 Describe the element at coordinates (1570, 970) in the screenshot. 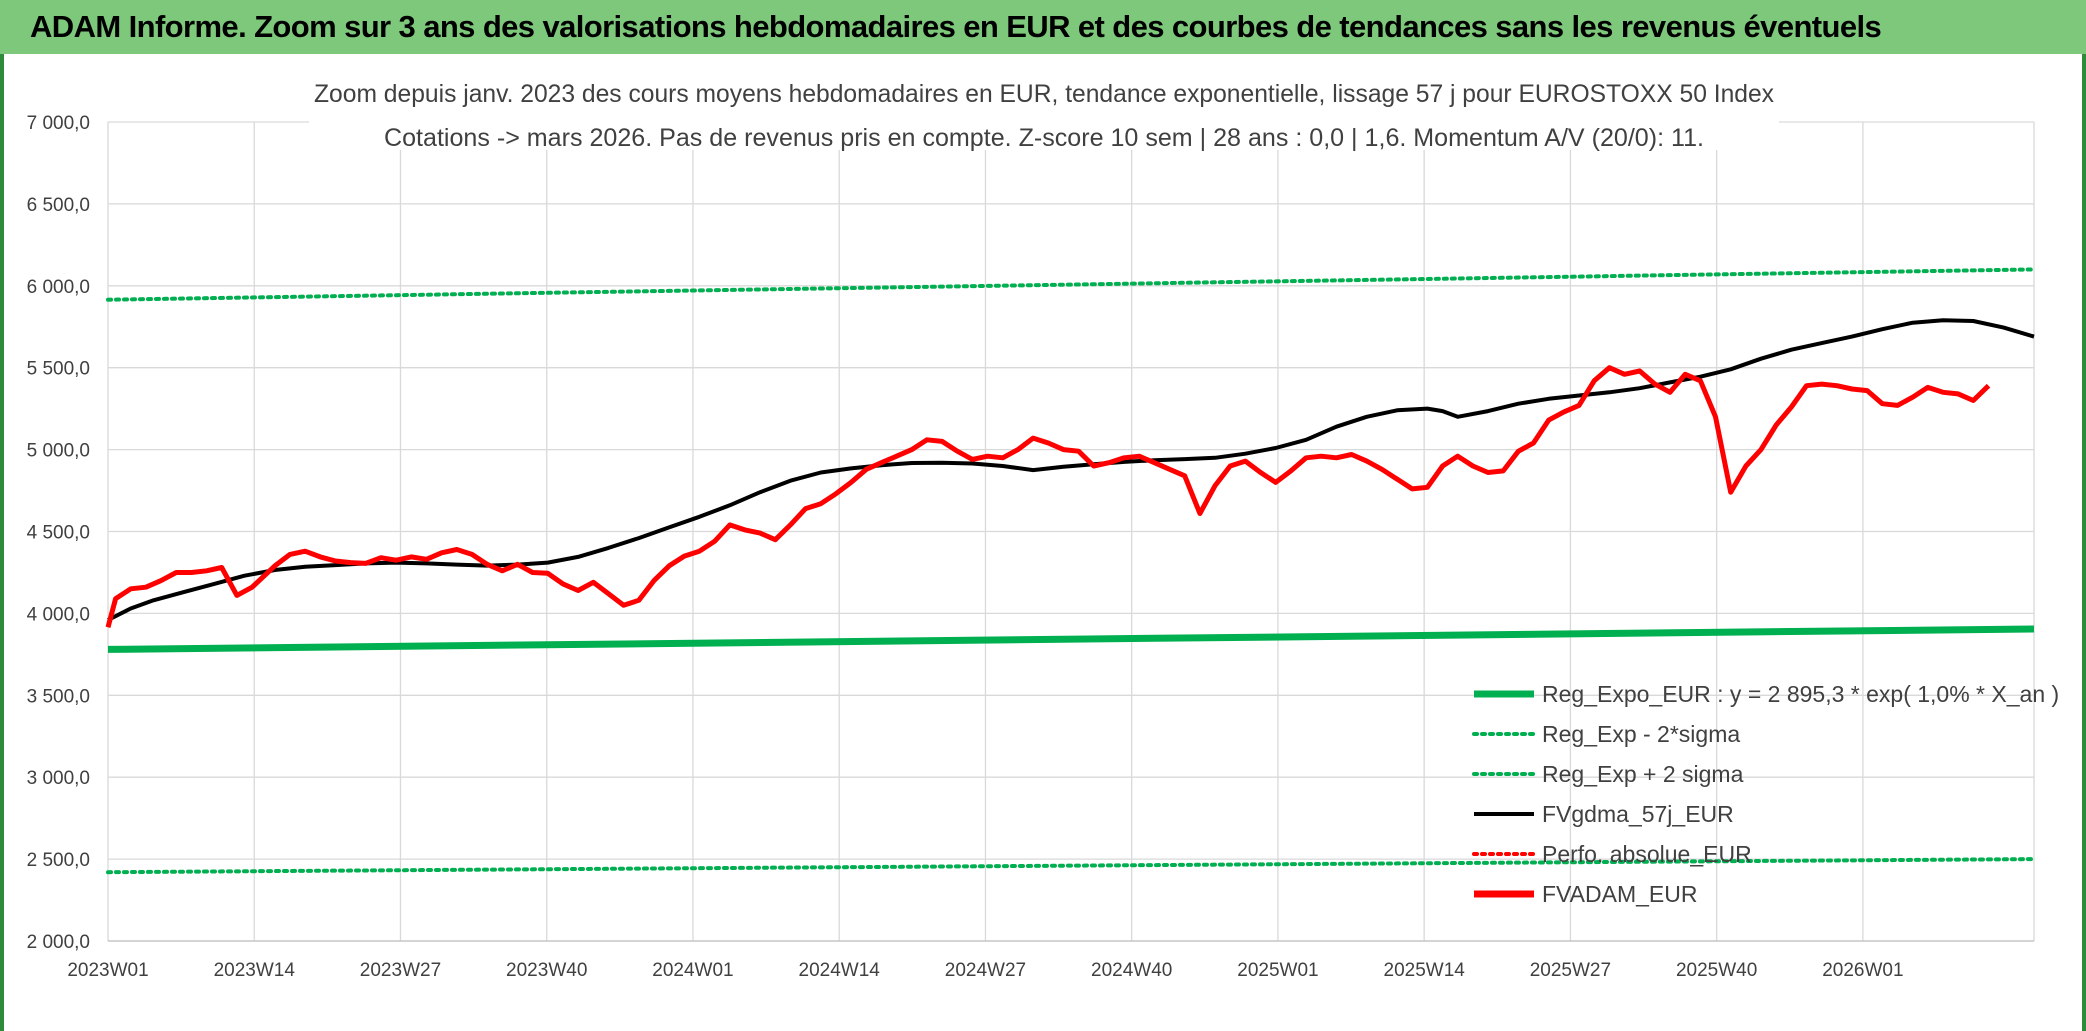

I see `x-tick-label: 2025W27` at that location.